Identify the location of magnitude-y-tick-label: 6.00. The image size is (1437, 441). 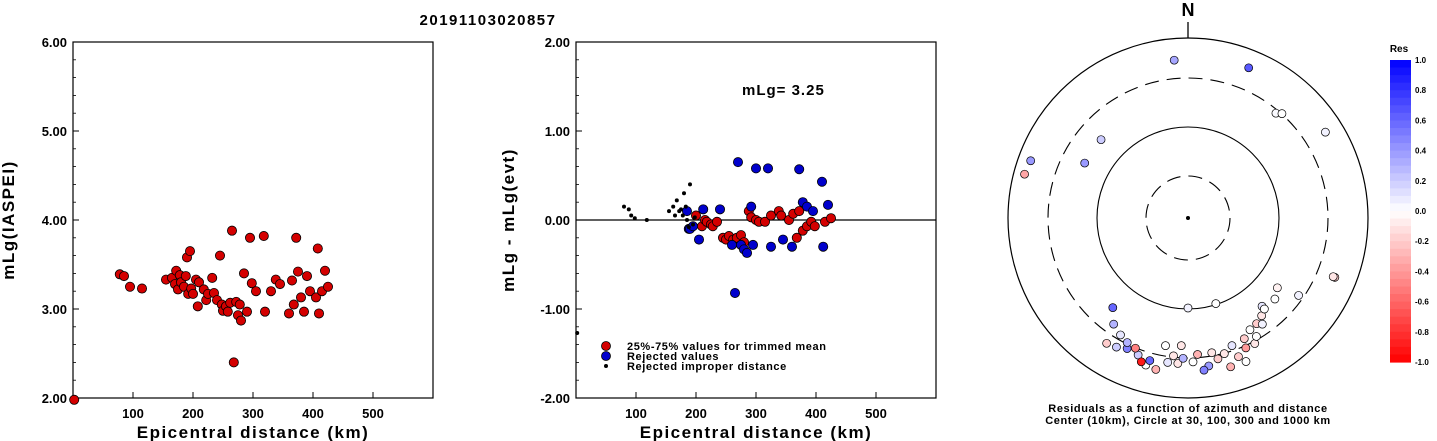
(54, 42).